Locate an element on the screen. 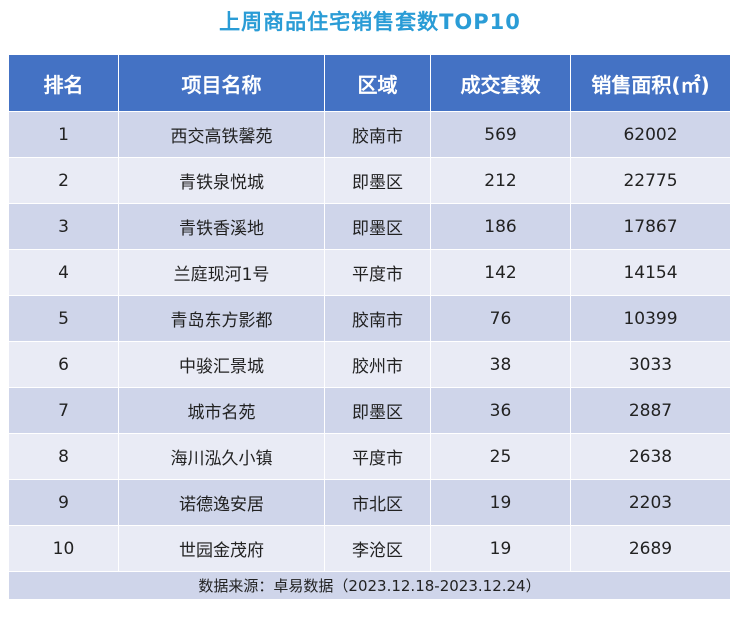 Image resolution: width=740 pixels, height=617 pixels. table-row: 6 中骏汇景城 胶州市 38 3033 is located at coordinates (369, 364).